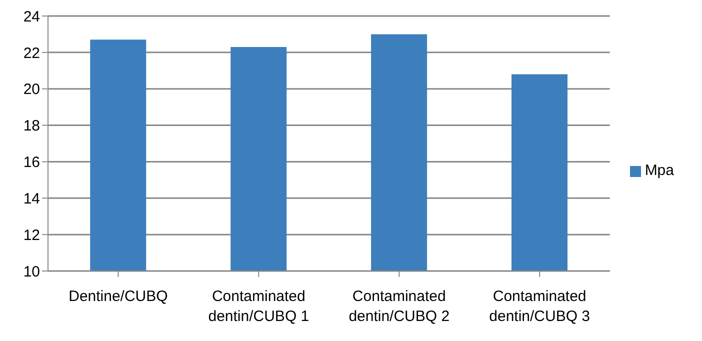  Describe the element at coordinates (539, 306) in the screenshot. I see `x-tick-label: Contaminated dentin/CUBQ 3` at that location.